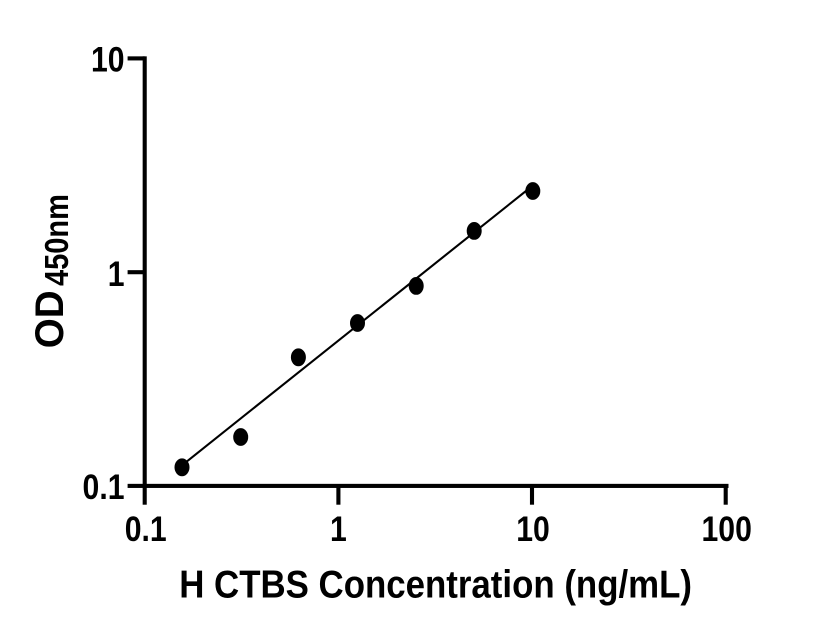 This screenshot has width=816, height=640. What do you see at coordinates (56, 240) in the screenshot?
I see `svg-text: 450nm` at bounding box center [56, 240].